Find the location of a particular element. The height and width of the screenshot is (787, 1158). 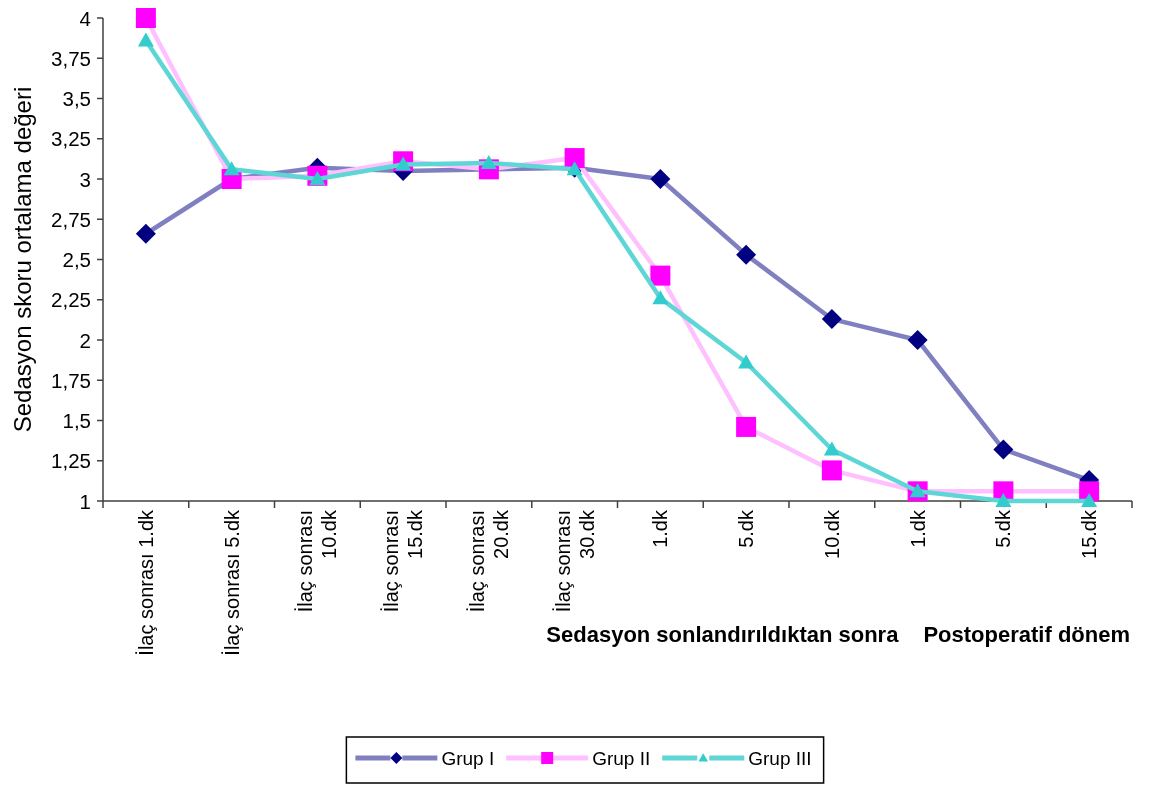

y-axis-title: Sedasyon skoru ortalama değeri is located at coordinates (22, 259).